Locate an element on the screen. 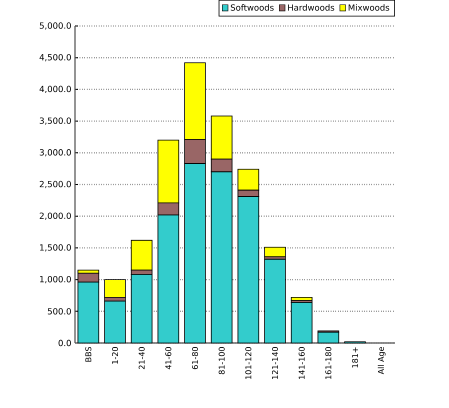 The width and height of the screenshot is (449, 408). y-tick-label: 0.0 is located at coordinates (64, 343).